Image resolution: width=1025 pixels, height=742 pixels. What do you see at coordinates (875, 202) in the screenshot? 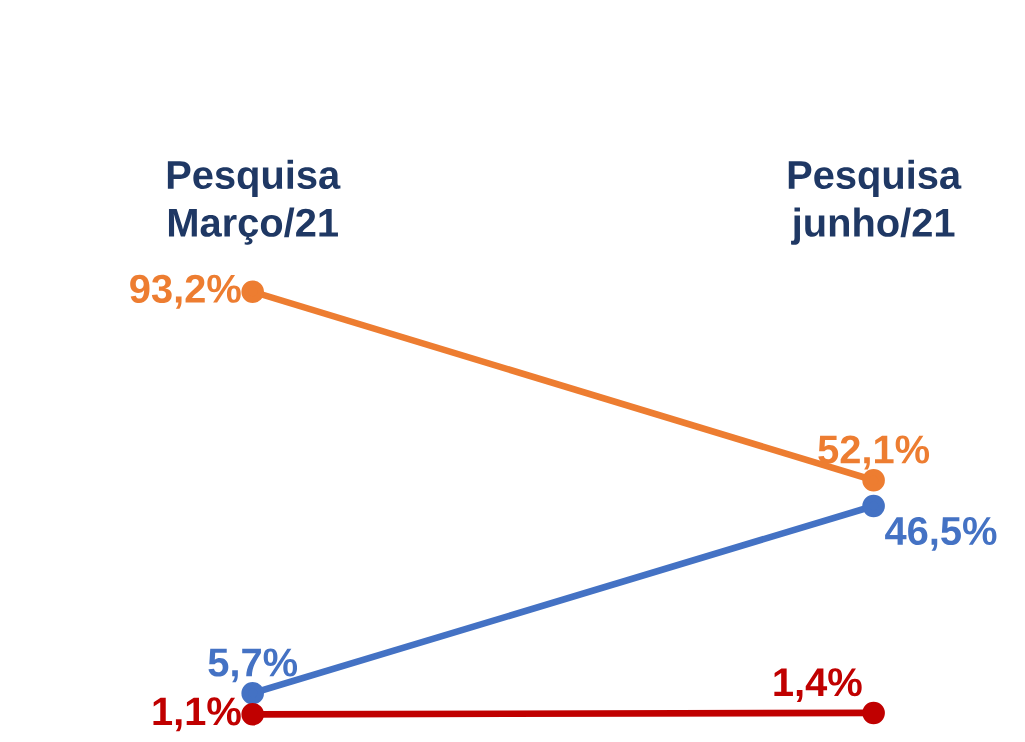
I see `x-tick-label: Pesquisa junho/21` at bounding box center [875, 202].